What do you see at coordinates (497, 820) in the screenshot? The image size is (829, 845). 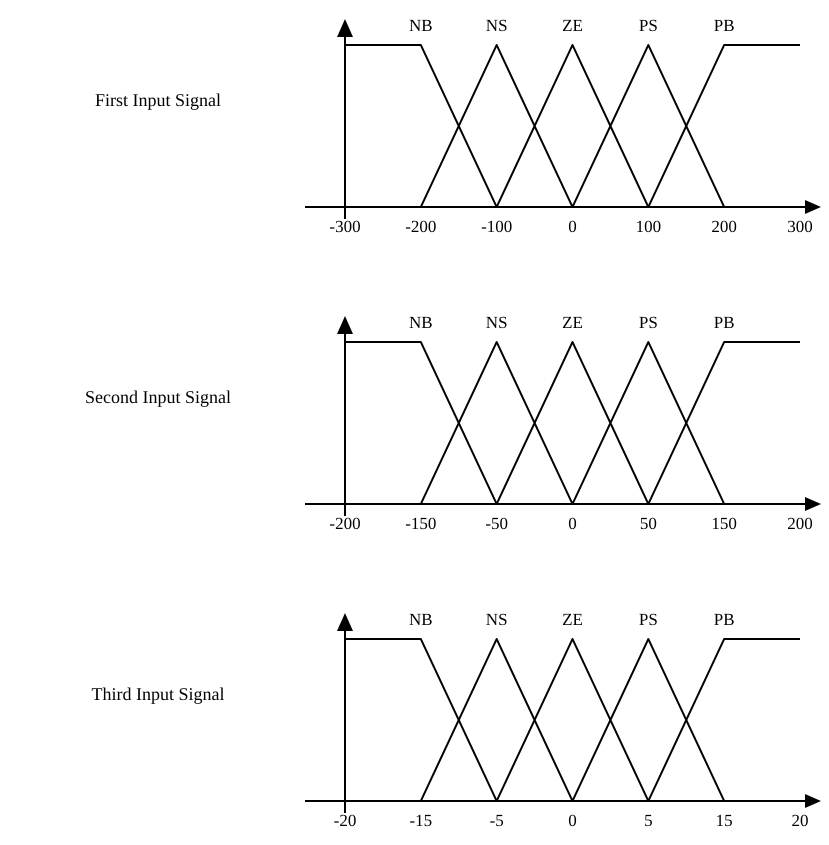 I see `x-tick-label: -5` at bounding box center [497, 820].